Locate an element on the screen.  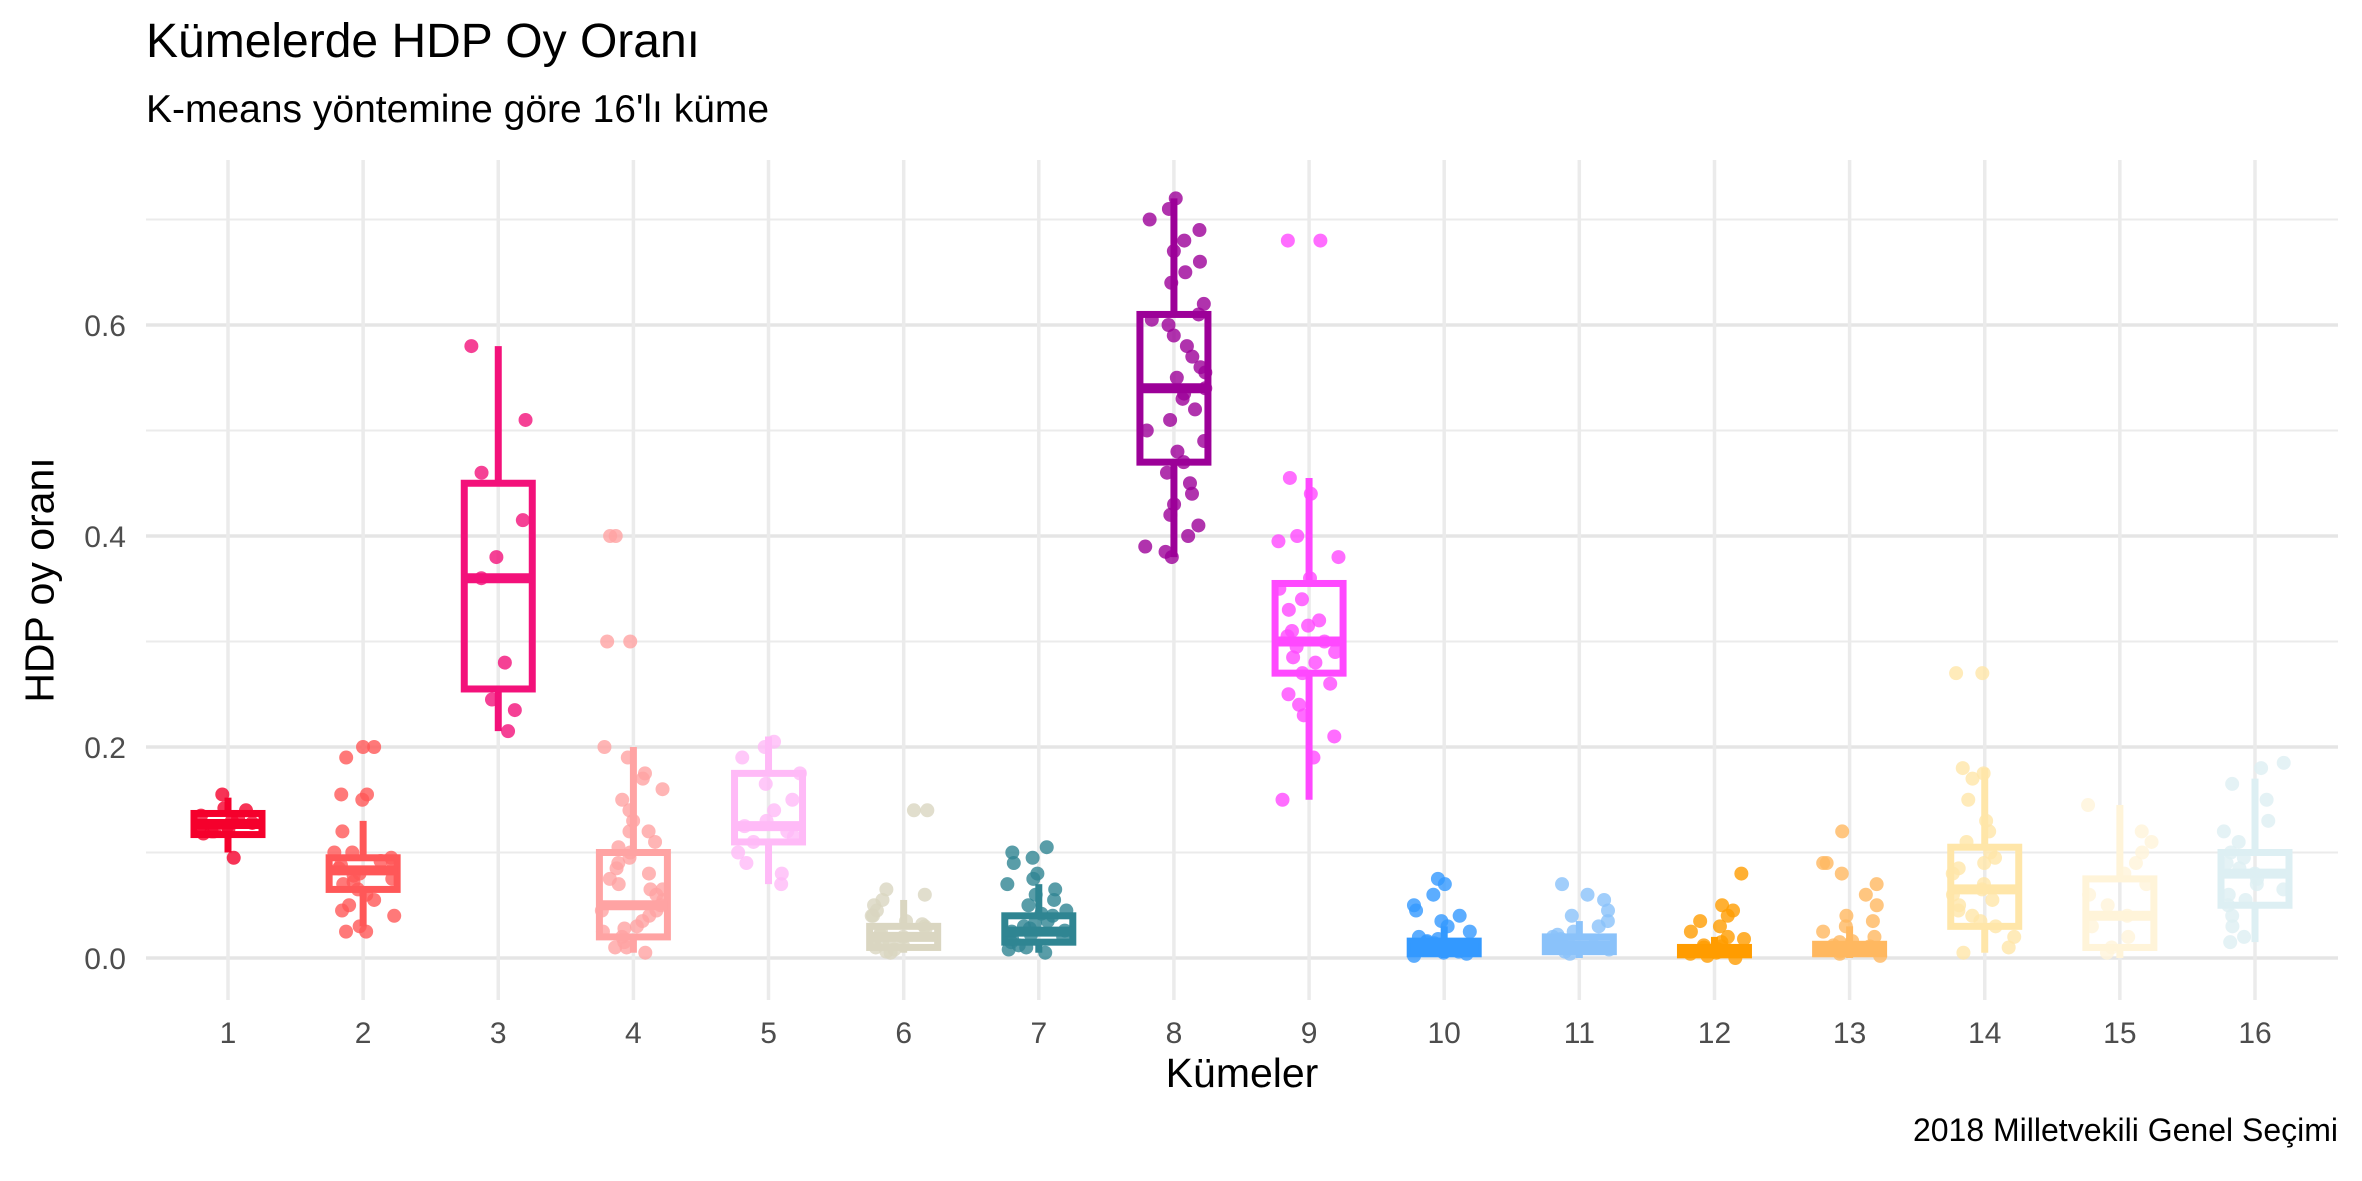
y-tick-label: 0.4 is located at coordinates (105, 537).